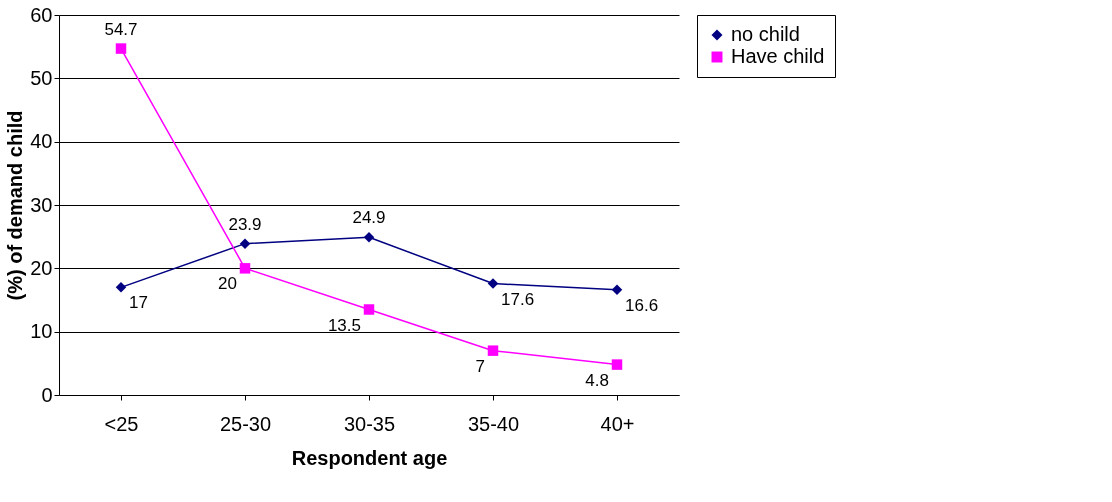 The width and height of the screenshot is (1112, 502). Describe the element at coordinates (518, 299) in the screenshot. I see `data-label: 17.6` at that location.